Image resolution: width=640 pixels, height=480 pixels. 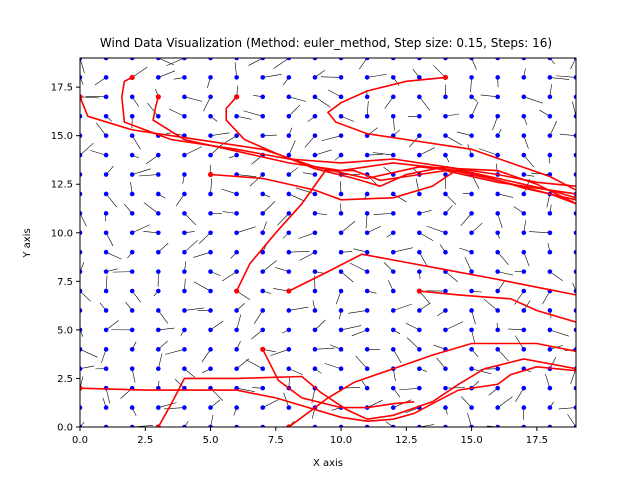 What do you see at coordinates (62, 233) in the screenshot?
I see `y-tick-label: 10.0` at bounding box center [62, 233].